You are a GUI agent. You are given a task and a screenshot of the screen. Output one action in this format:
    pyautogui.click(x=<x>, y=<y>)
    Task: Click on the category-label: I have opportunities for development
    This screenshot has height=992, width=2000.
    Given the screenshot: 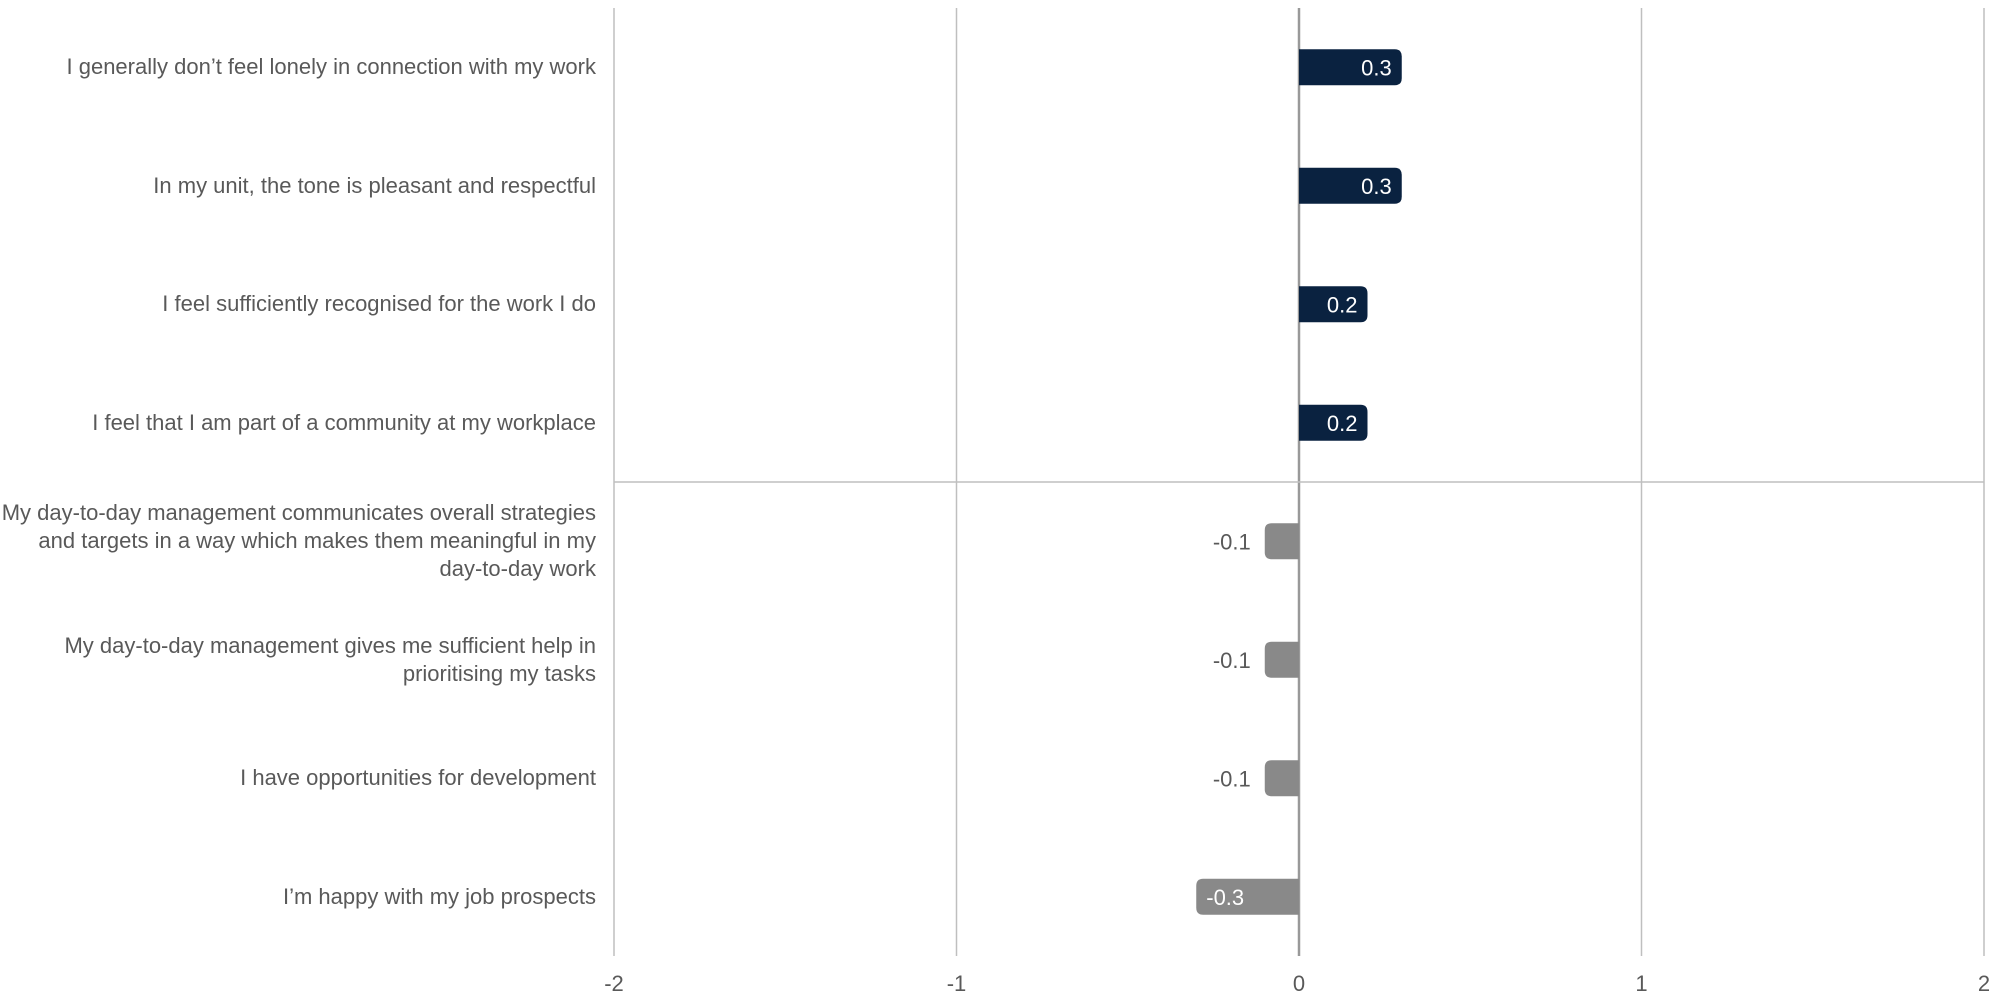 What is the action you would take?
    pyautogui.click(x=418, y=778)
    